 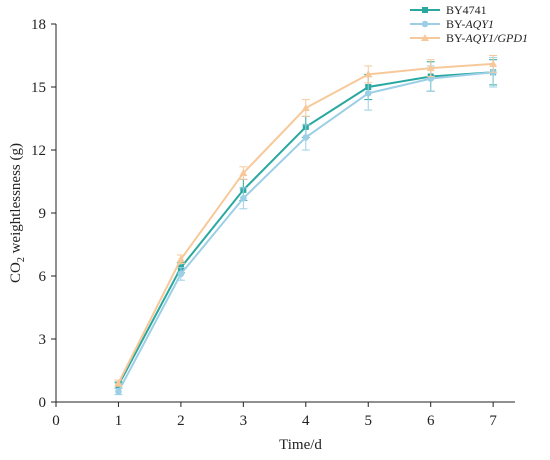 What do you see at coordinates (21, 259) in the screenshot?
I see `y-axis-title-subscript: 2` at bounding box center [21, 259].